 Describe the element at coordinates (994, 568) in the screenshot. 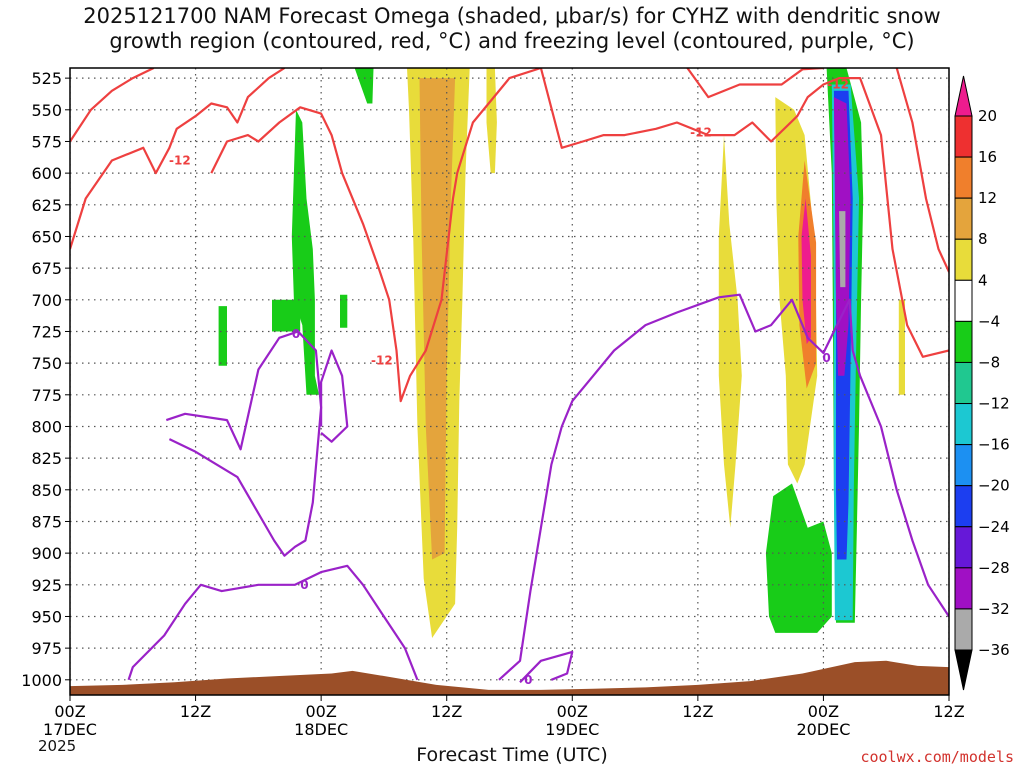

I see `colorbar-label-11: −28` at that location.